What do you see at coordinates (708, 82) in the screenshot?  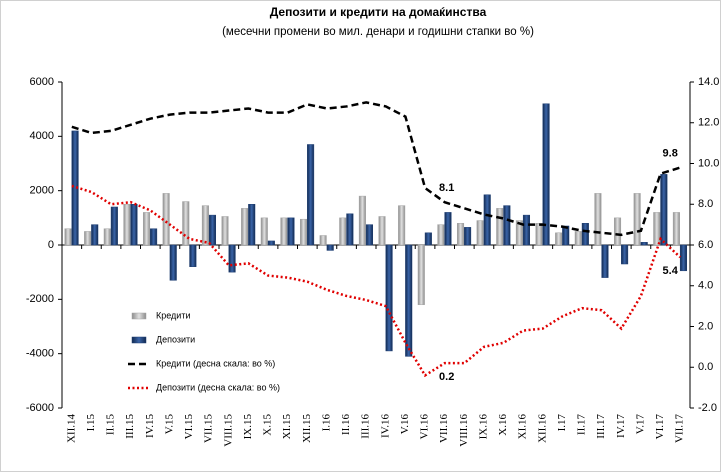 I see `y2-tick-label: 14.0` at bounding box center [708, 82].